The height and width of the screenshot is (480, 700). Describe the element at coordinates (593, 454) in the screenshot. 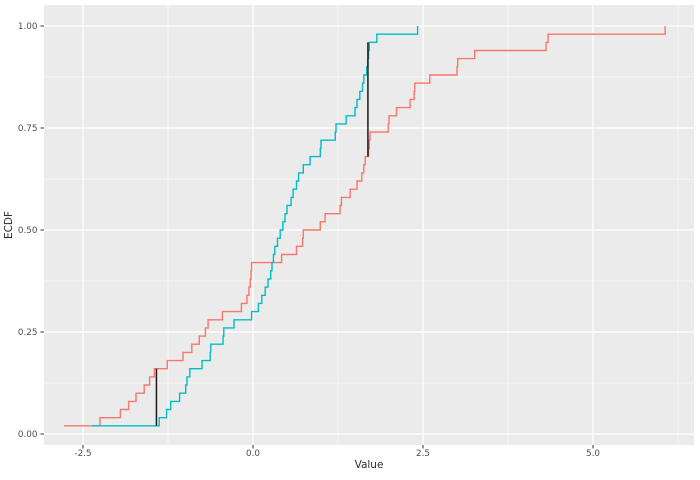

I see `x-tick-label: 5.0` at that location.